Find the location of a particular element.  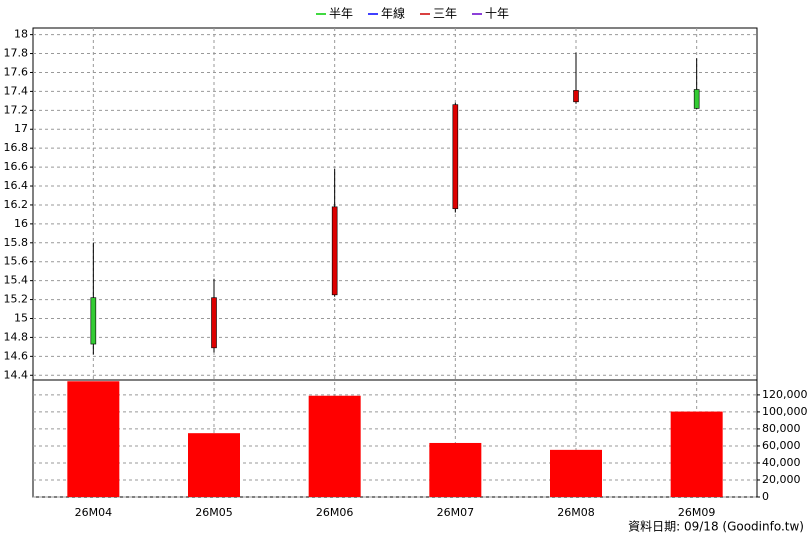

x-tick-label: 26M05 is located at coordinates (214, 512).